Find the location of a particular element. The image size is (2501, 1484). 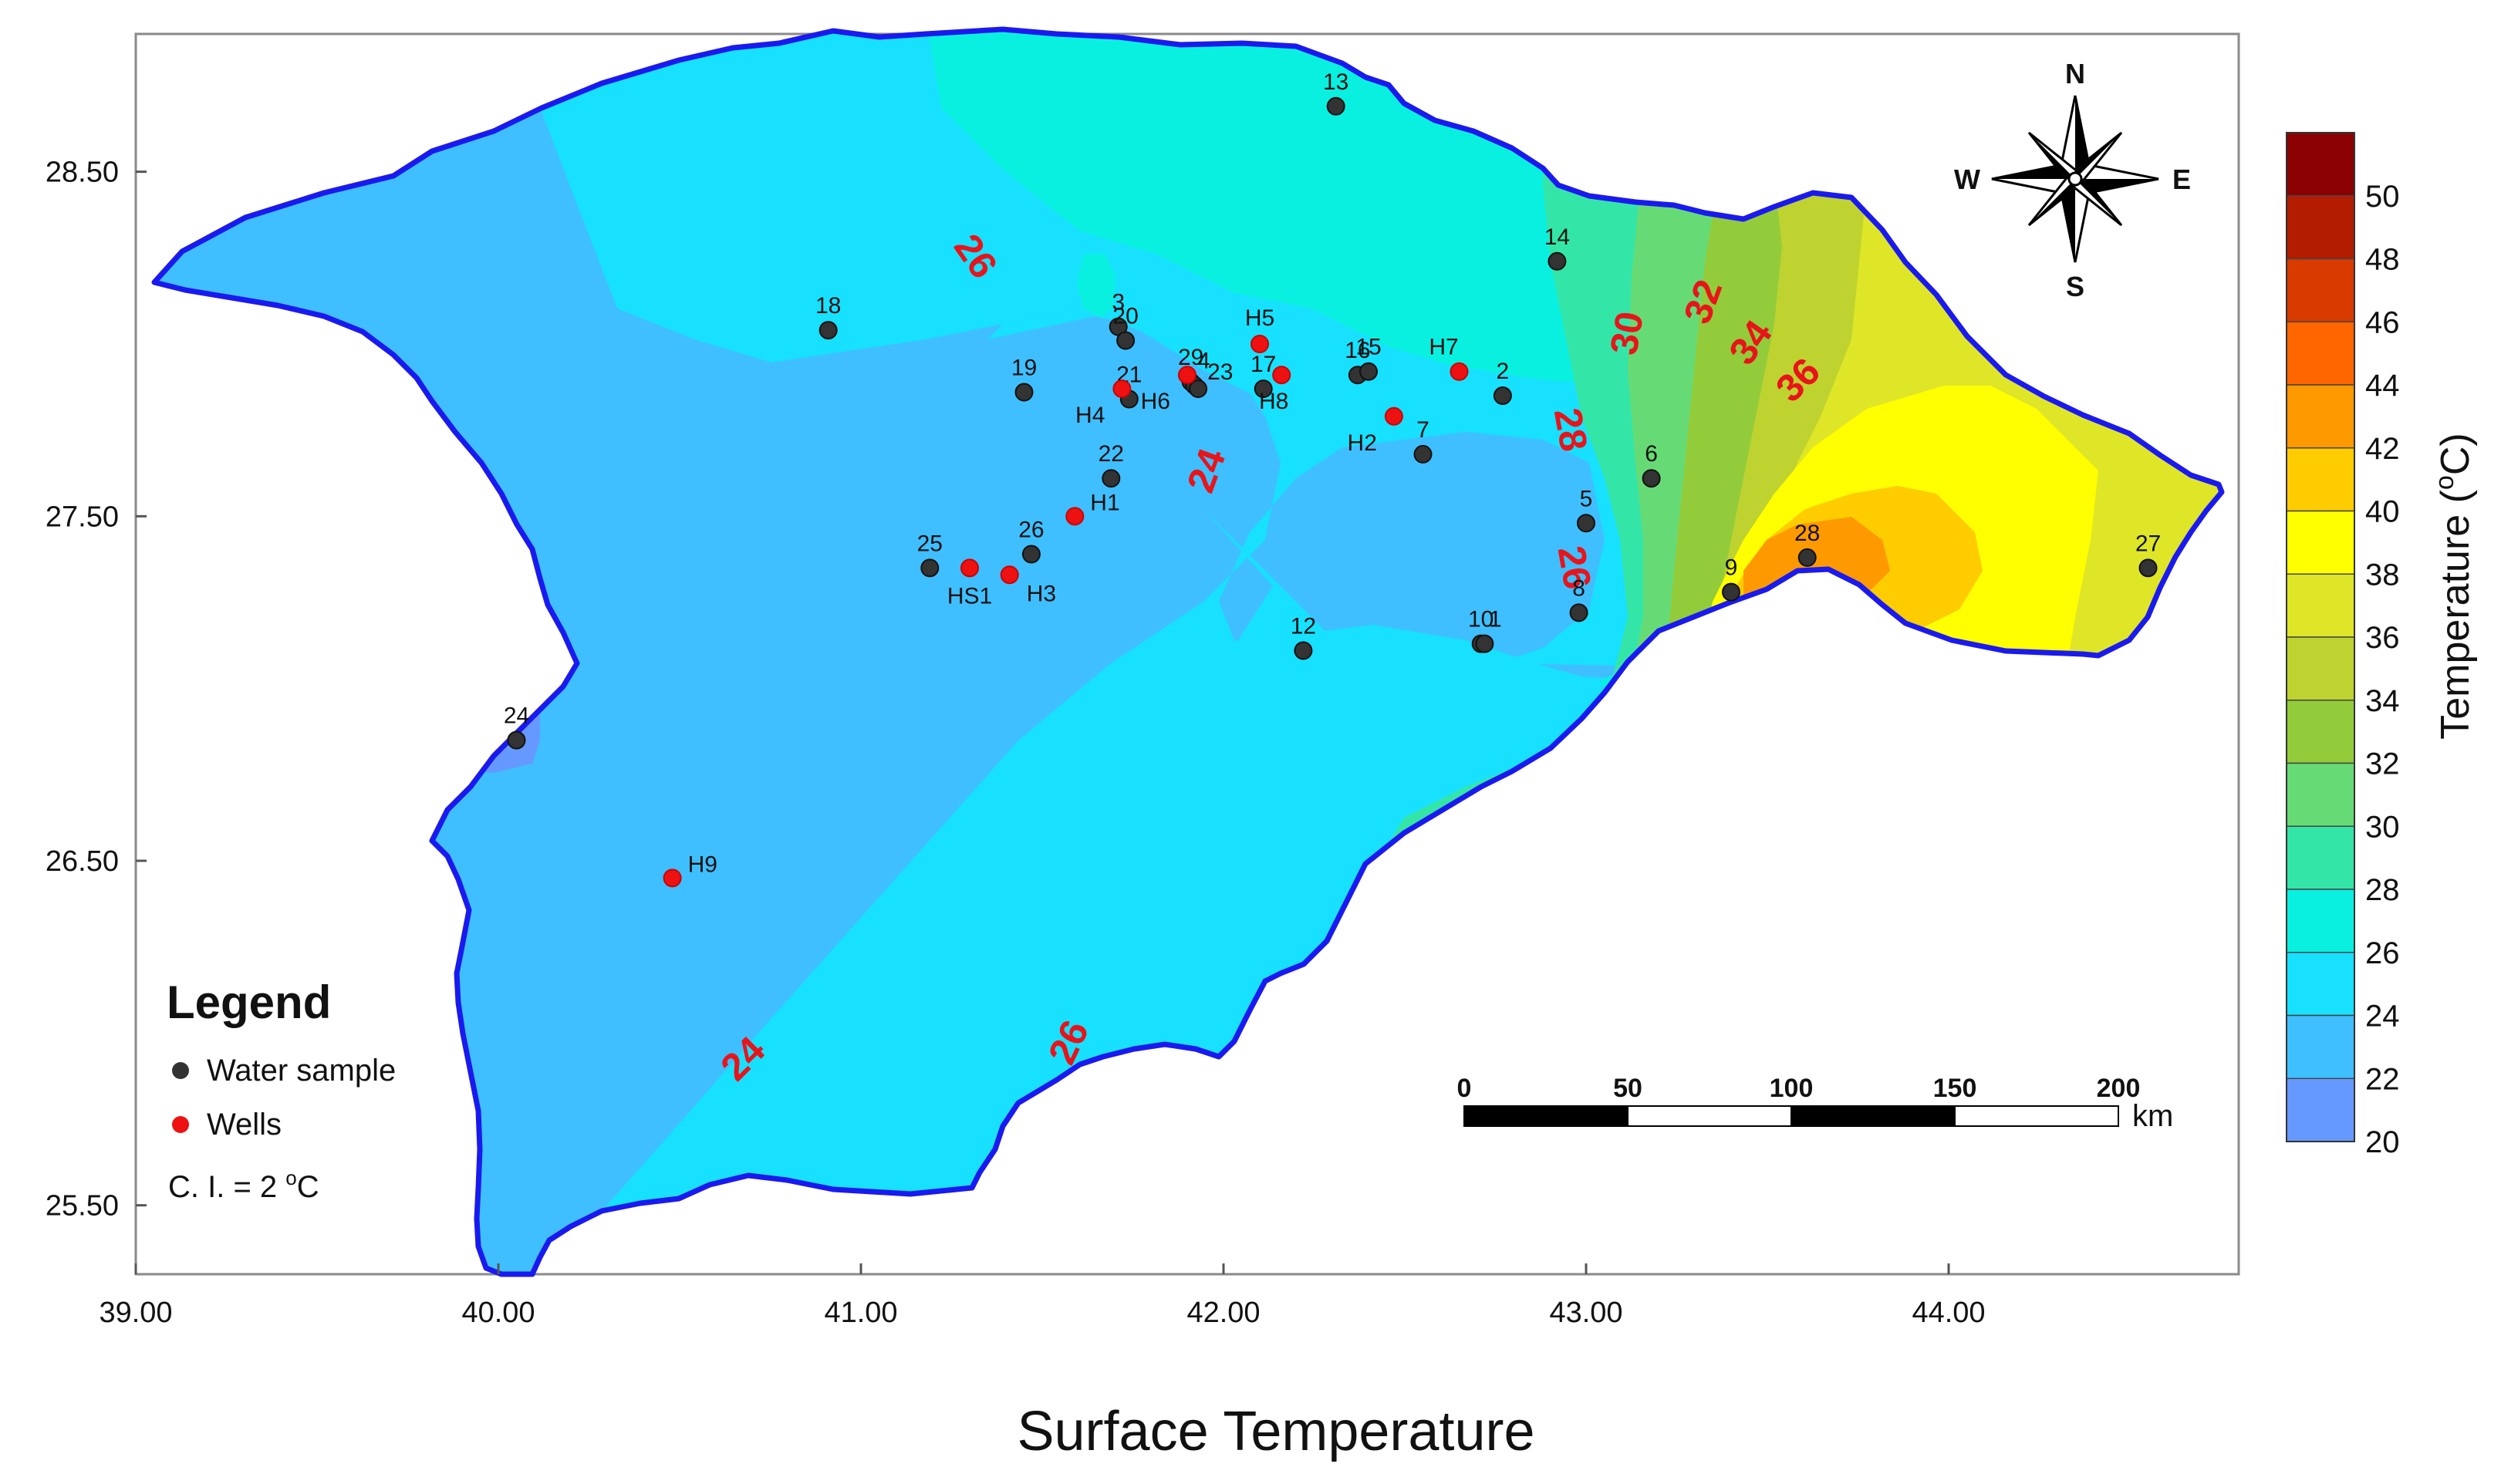

x-tick-label: 40.00 is located at coordinates (498, 1313).